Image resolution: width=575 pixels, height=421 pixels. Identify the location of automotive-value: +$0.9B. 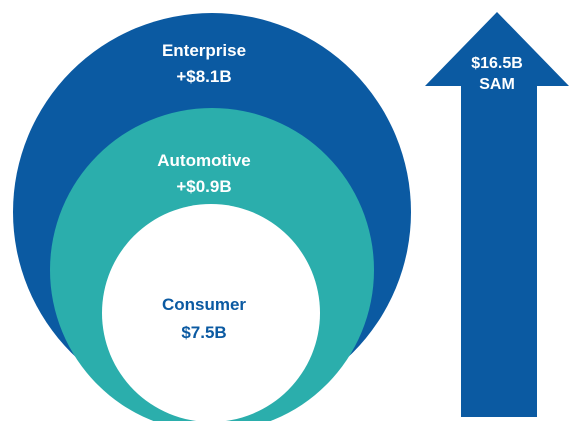
(203, 186).